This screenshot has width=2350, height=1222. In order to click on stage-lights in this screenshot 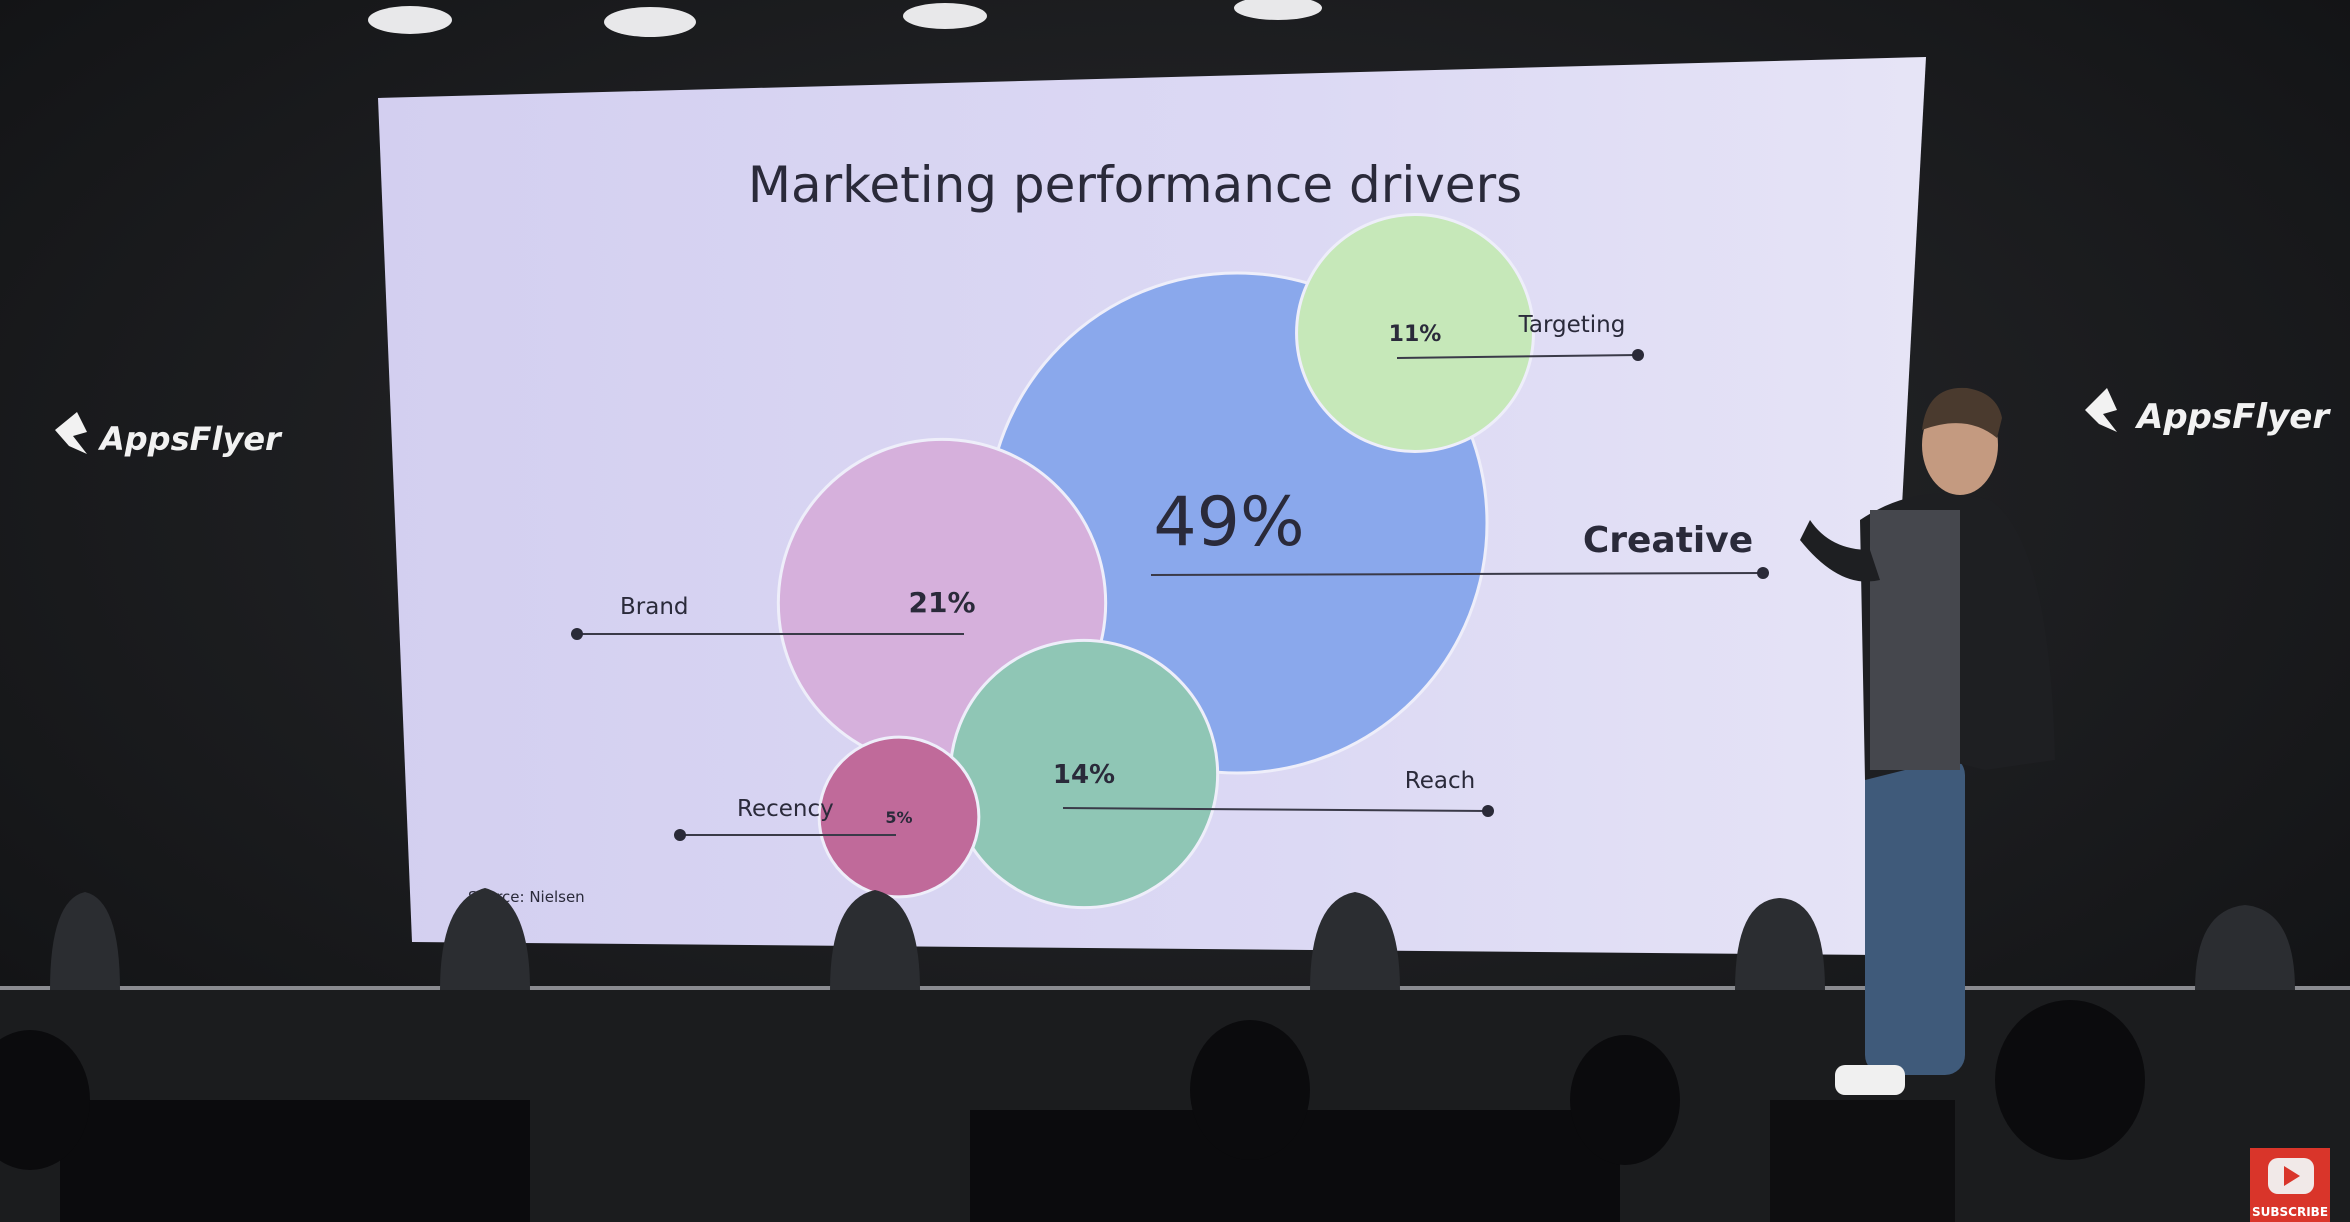, I will do `click(1172, 939)`.